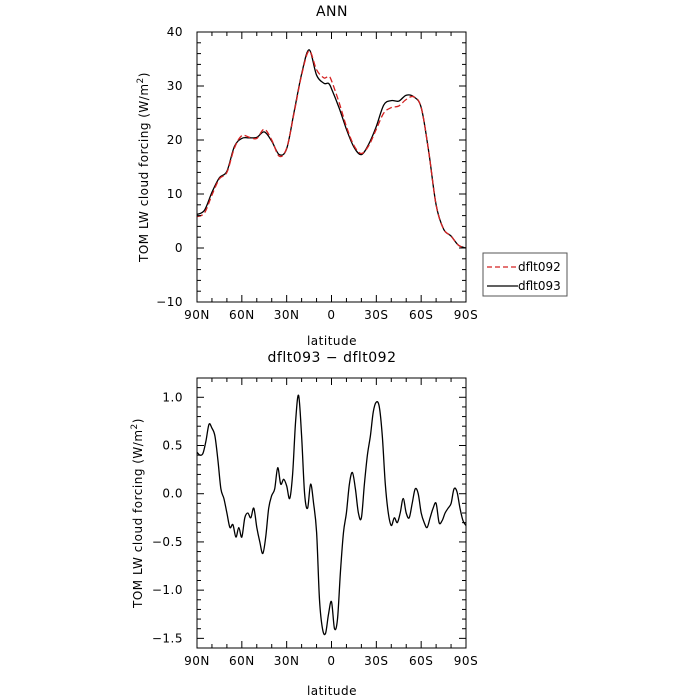  I want to click on bottom-y-tick-label: −1.5, so click(167, 638).